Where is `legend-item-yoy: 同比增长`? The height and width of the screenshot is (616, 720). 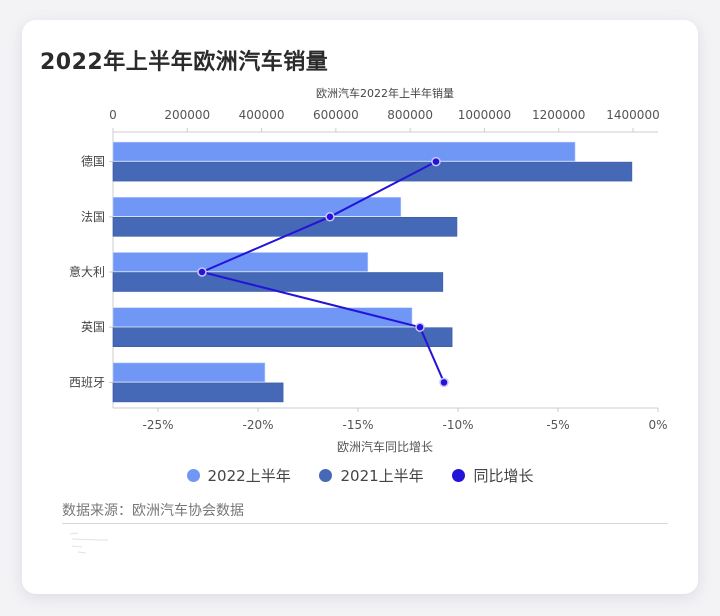 legend-item-yoy: 同比增长 is located at coordinates (492, 475).